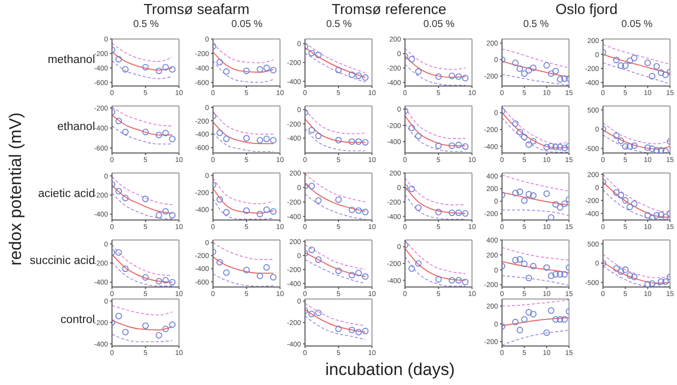  What do you see at coordinates (146, 24) in the screenshot?
I see `chart-title: 0.5 %` at bounding box center [146, 24].